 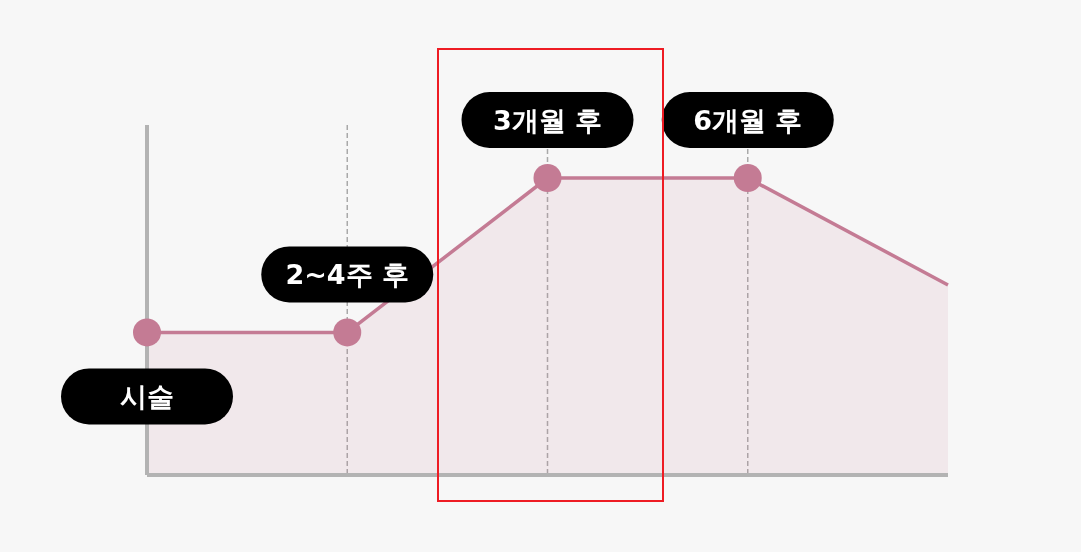 What do you see at coordinates (547, 120) in the screenshot?
I see `text: 3개월 후` at bounding box center [547, 120].